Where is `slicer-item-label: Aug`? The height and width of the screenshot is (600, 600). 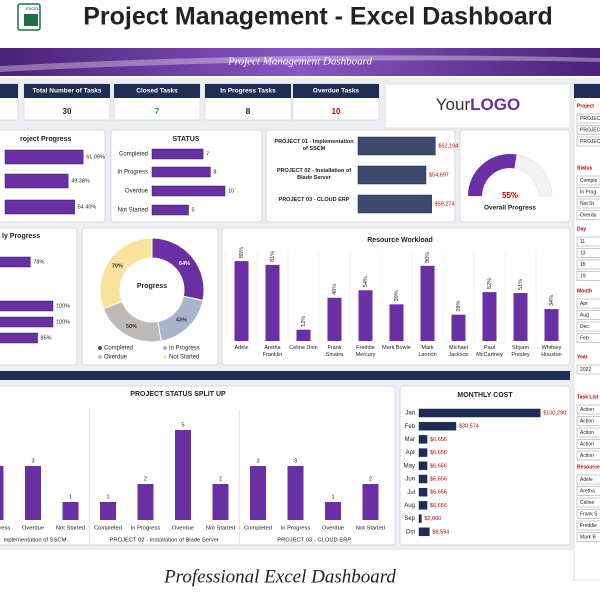
slicer-item-label: Aug is located at coordinates (584, 316).